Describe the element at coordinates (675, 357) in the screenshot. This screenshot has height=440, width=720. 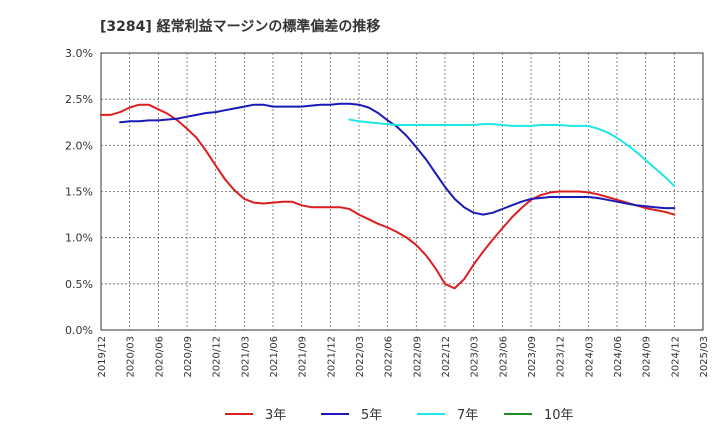
I see `x-tick-label: 2024/12` at that location.